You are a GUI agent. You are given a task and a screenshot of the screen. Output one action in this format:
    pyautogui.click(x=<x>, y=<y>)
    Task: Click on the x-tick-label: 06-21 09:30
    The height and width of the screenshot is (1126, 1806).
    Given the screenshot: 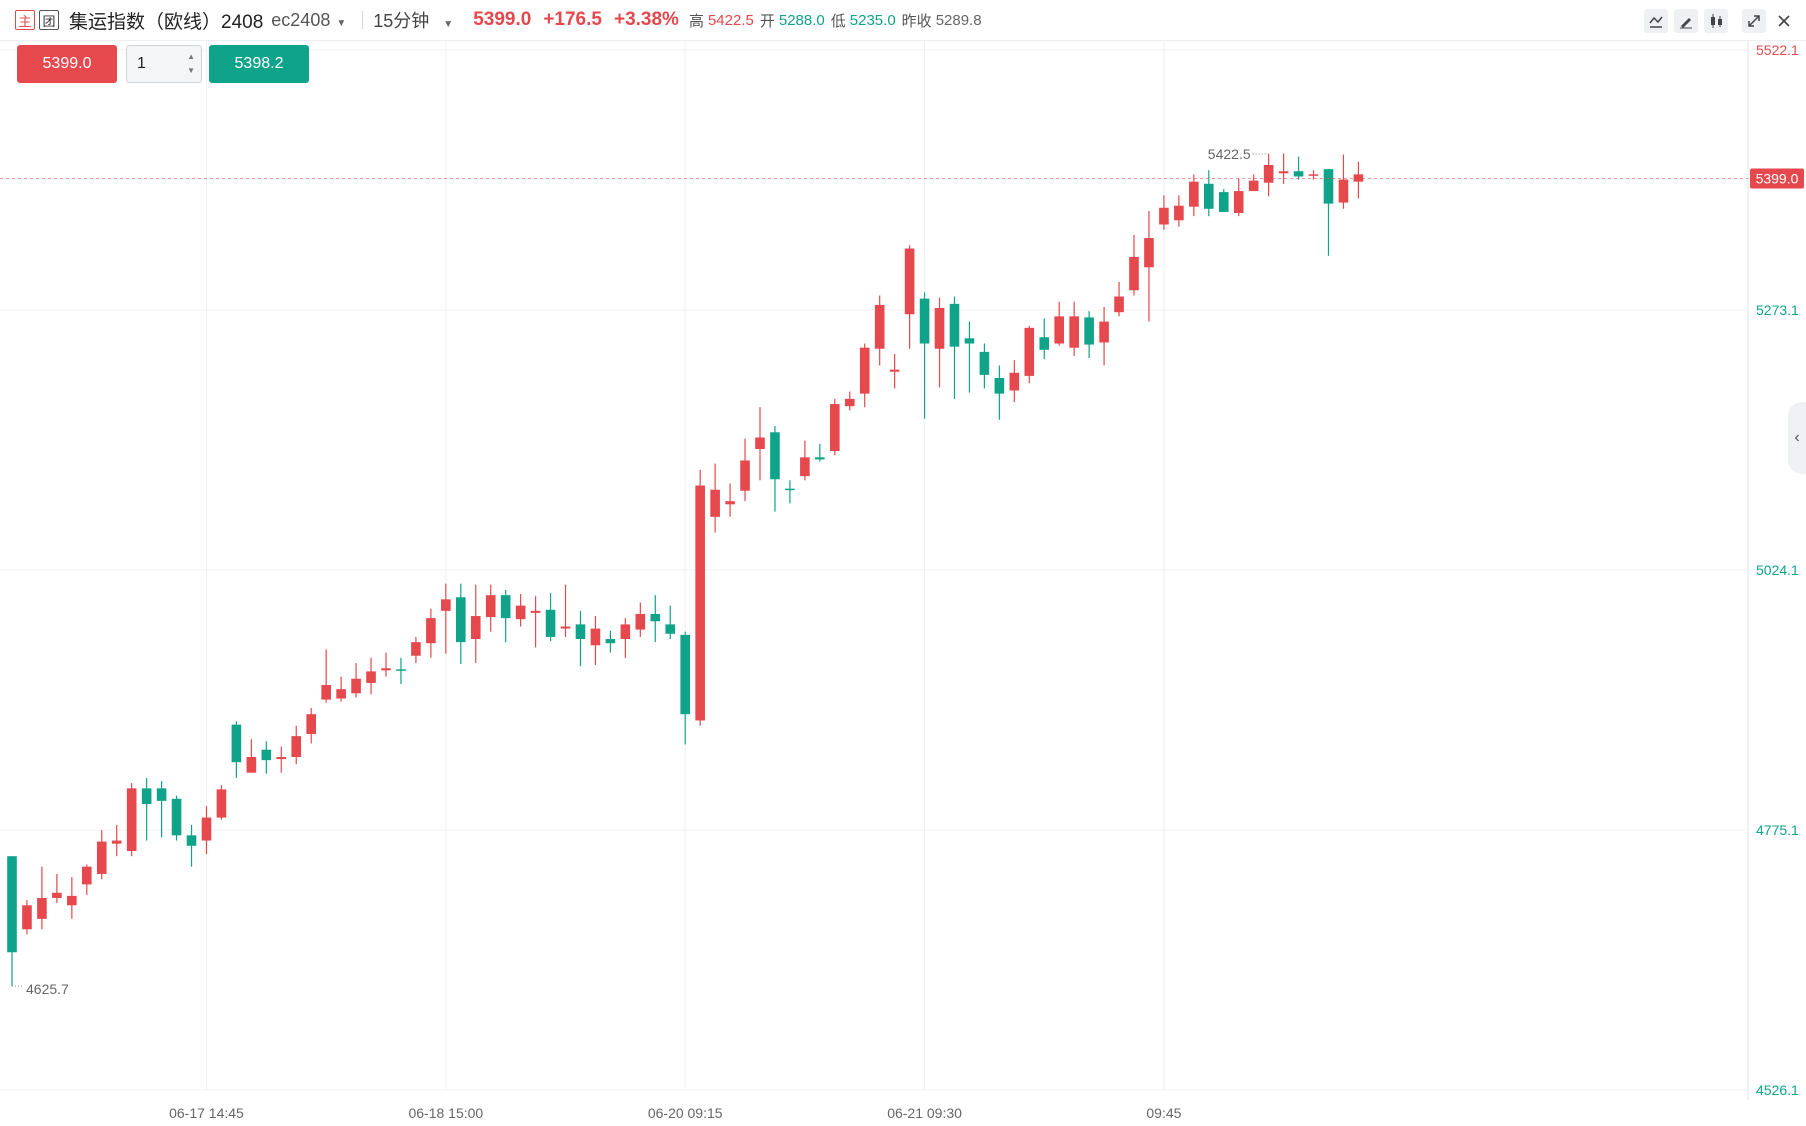 What is the action you would take?
    pyautogui.click(x=924, y=1113)
    